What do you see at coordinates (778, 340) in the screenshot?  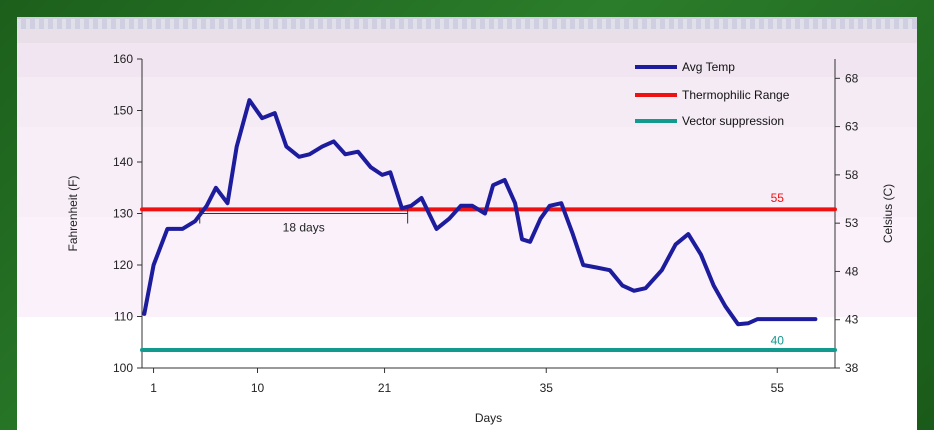 I see `vector-value-label: 40` at bounding box center [778, 340].